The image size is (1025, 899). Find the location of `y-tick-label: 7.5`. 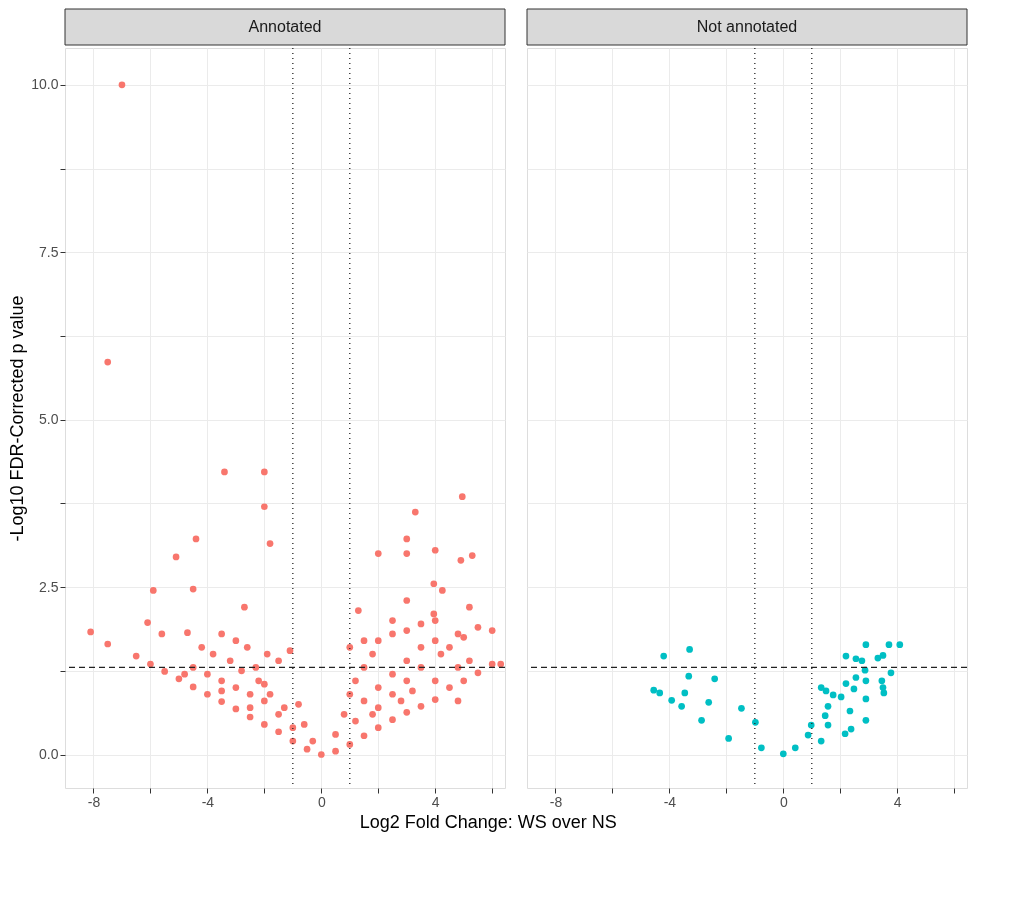

y-tick-label: 7.5 is located at coordinates (49, 251).